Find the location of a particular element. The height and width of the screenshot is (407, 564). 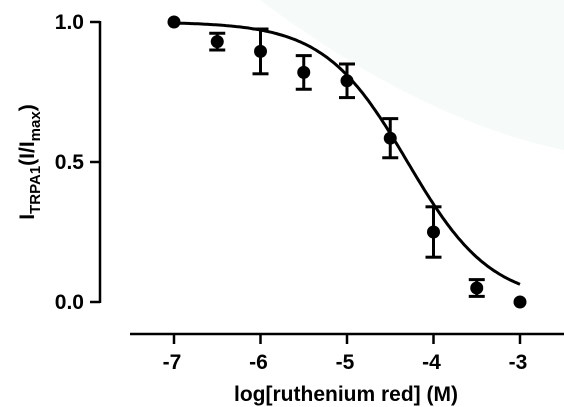

x-tick-label: -7 is located at coordinates (172, 362).